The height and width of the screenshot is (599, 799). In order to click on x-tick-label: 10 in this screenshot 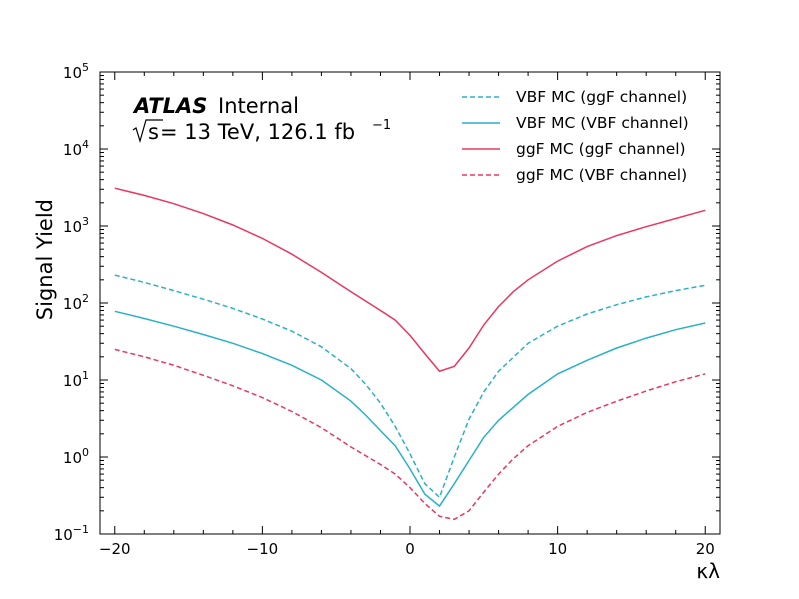, I will do `click(557, 549)`.